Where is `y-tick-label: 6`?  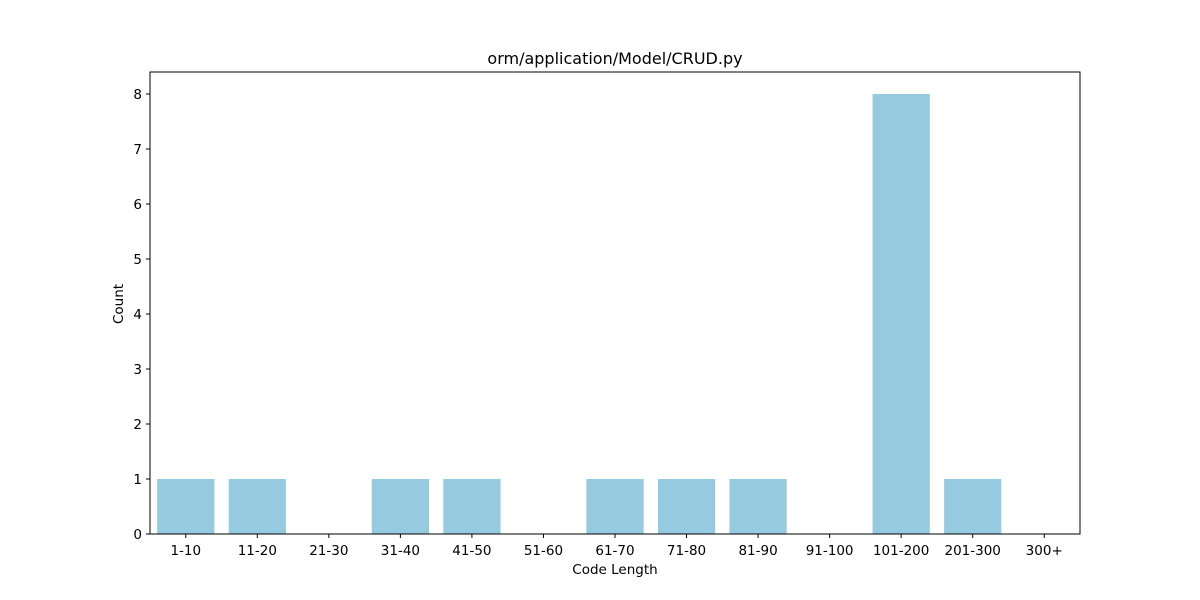 y-tick-label: 6 is located at coordinates (137, 205).